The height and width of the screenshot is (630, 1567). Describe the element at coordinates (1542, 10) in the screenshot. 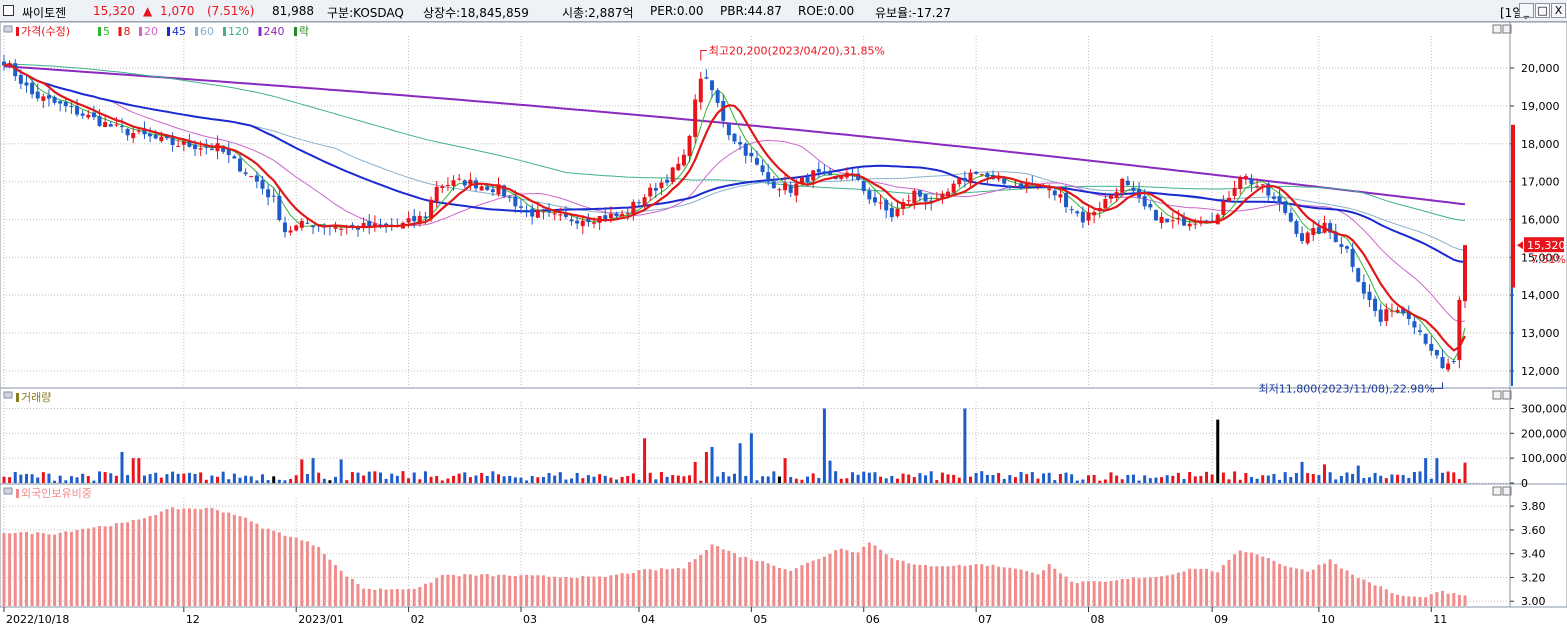

I see `maximize-button: □` at that location.